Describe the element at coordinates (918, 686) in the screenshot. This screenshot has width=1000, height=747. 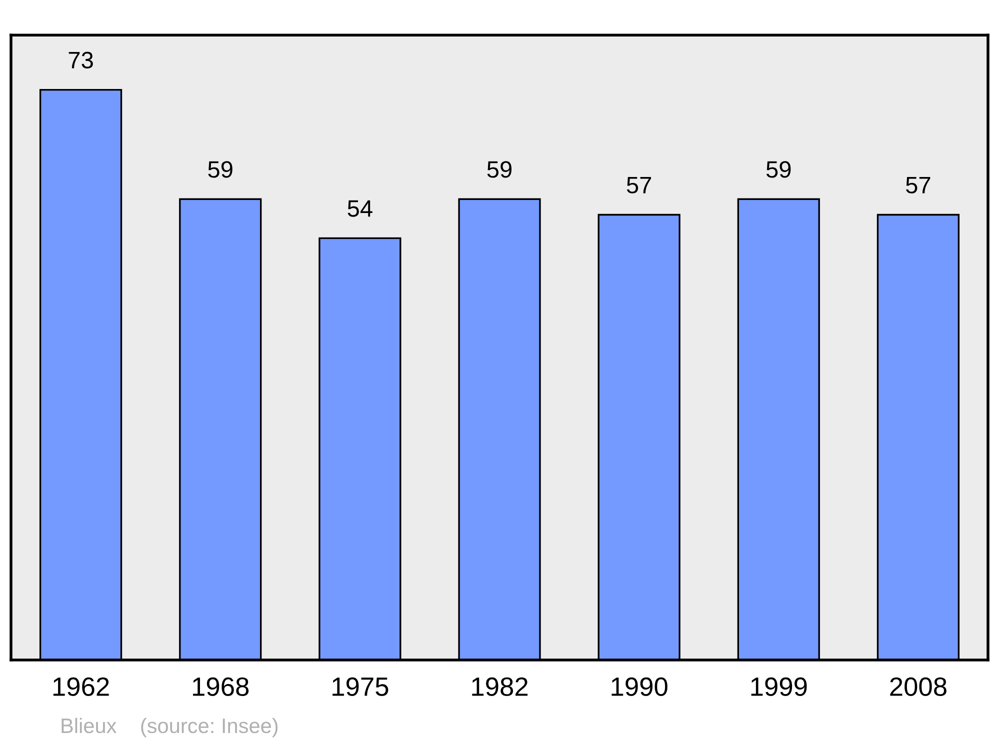
I see `x-tick-label: 2008` at that location.